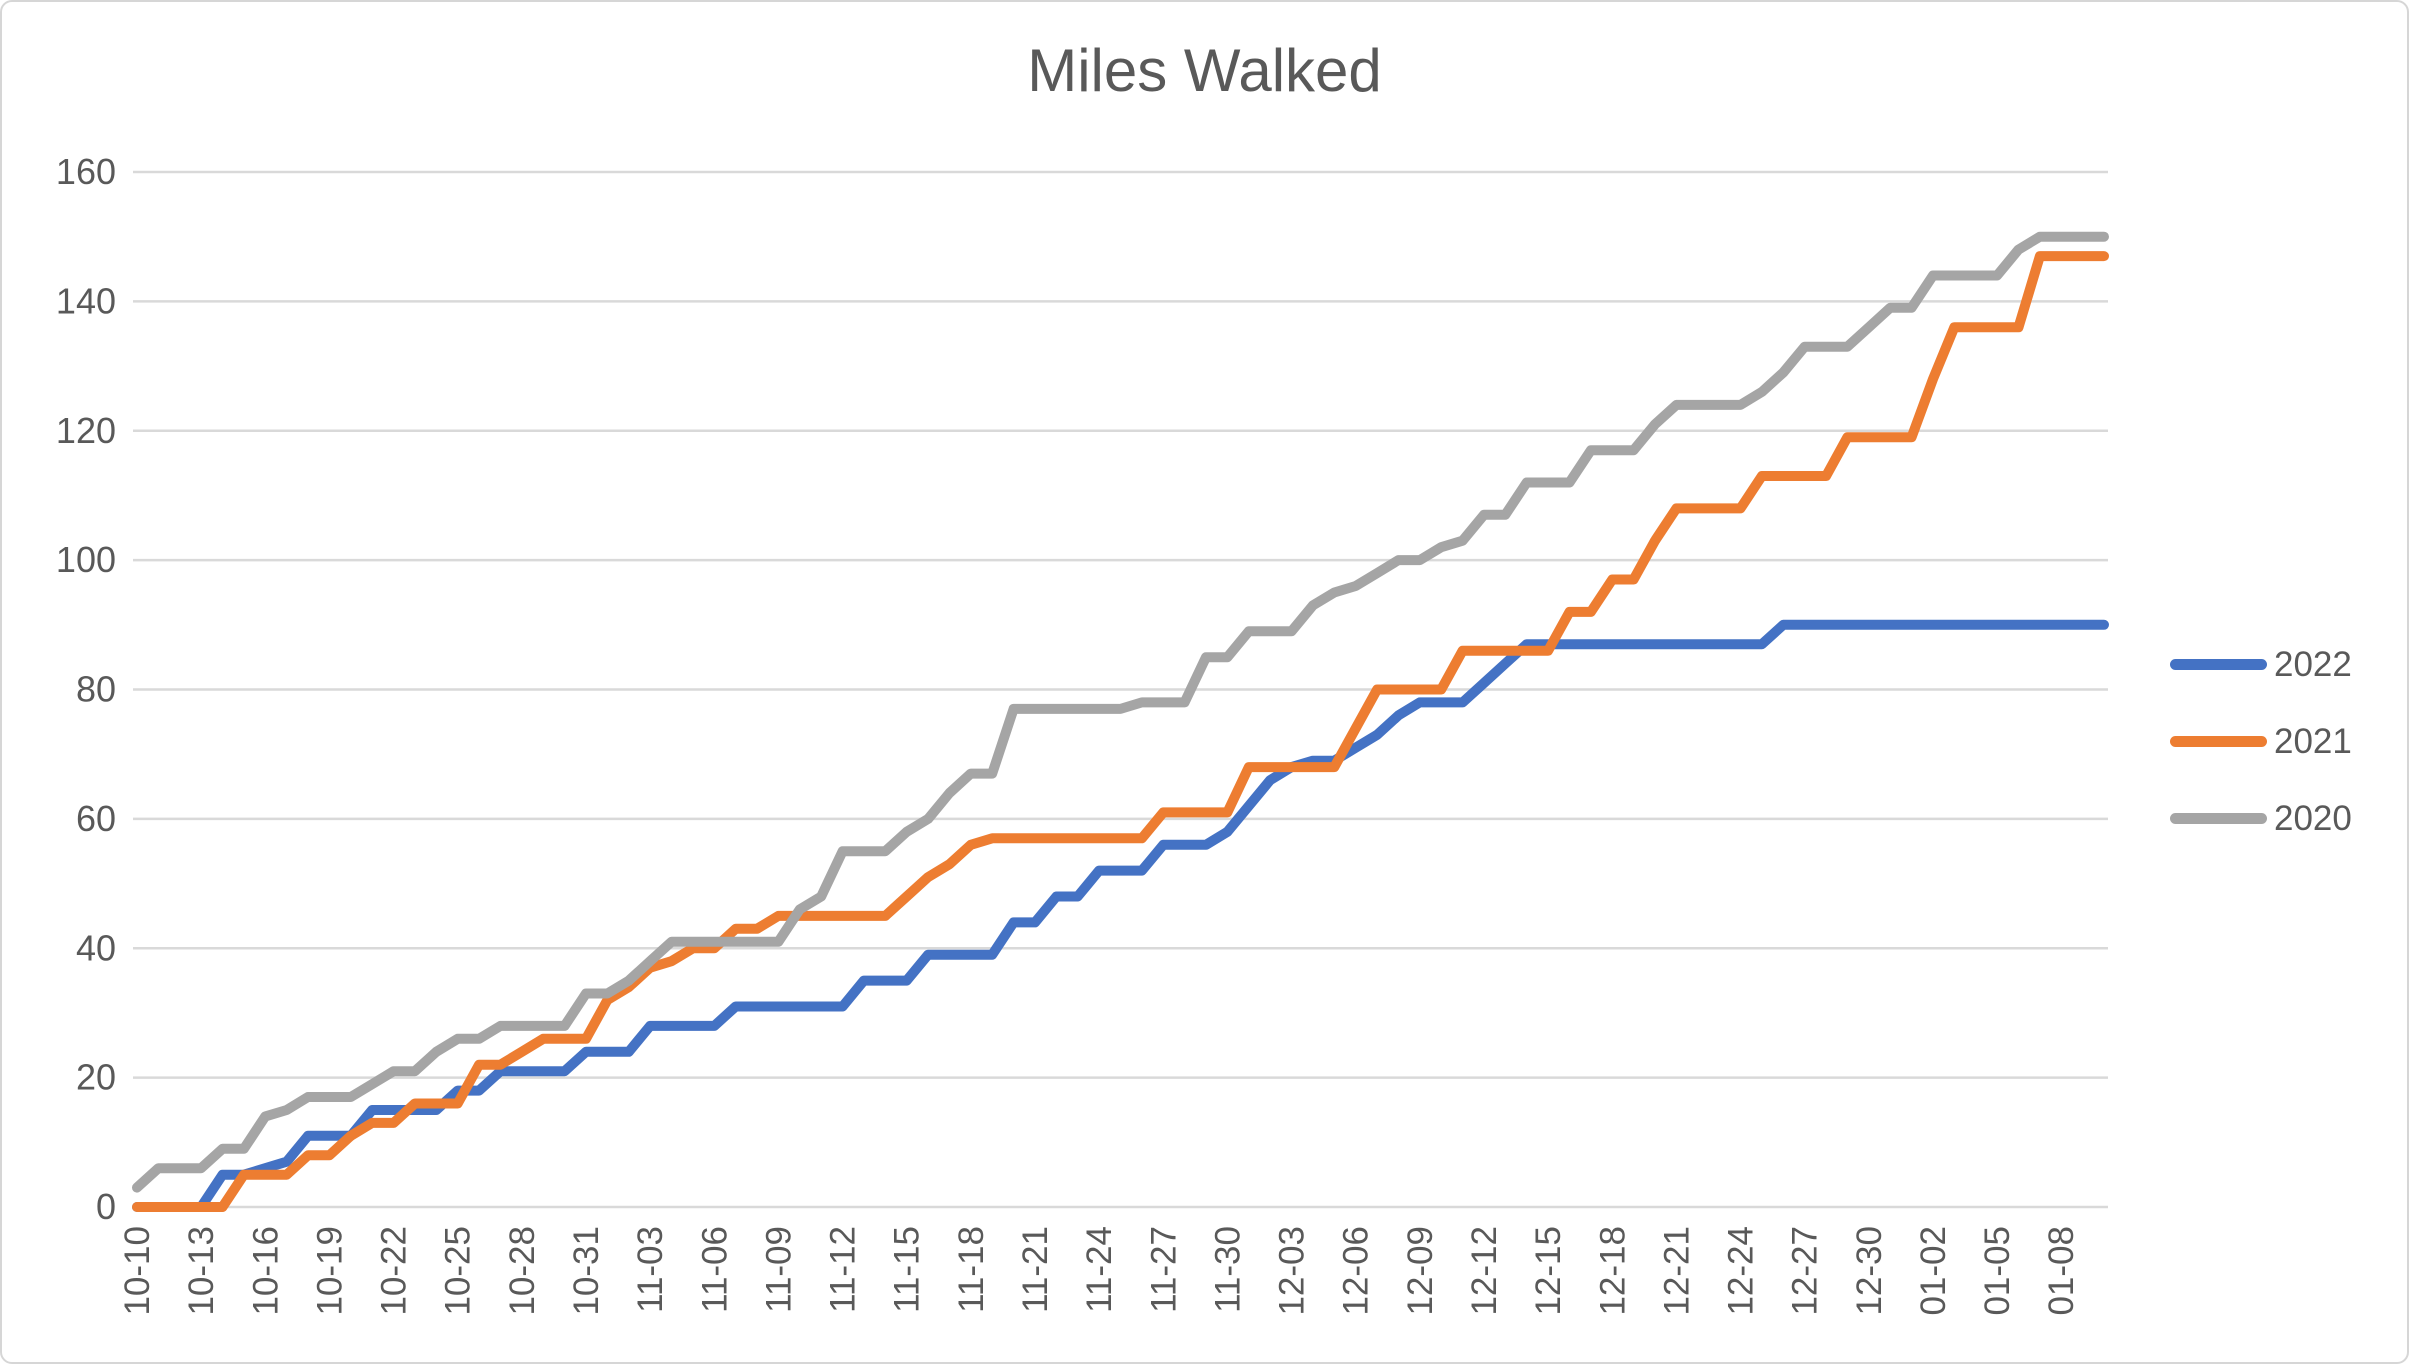  Describe the element at coordinates (96, 947) in the screenshot. I see `y-tick-label-40: 40` at that location.